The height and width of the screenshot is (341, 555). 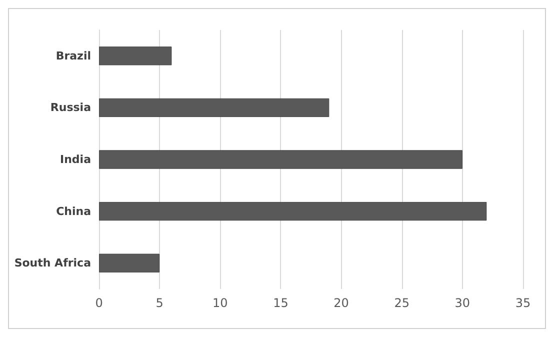 What do you see at coordinates (52, 263) in the screenshot?
I see `y-tick-label: South Africa` at bounding box center [52, 263].